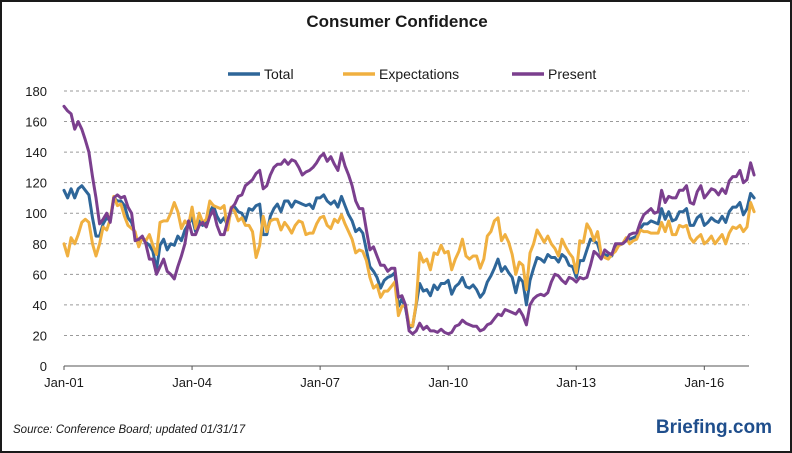 The height and width of the screenshot is (453, 792). What do you see at coordinates (40, 335) in the screenshot?
I see `y-tick-label: 20` at bounding box center [40, 335].